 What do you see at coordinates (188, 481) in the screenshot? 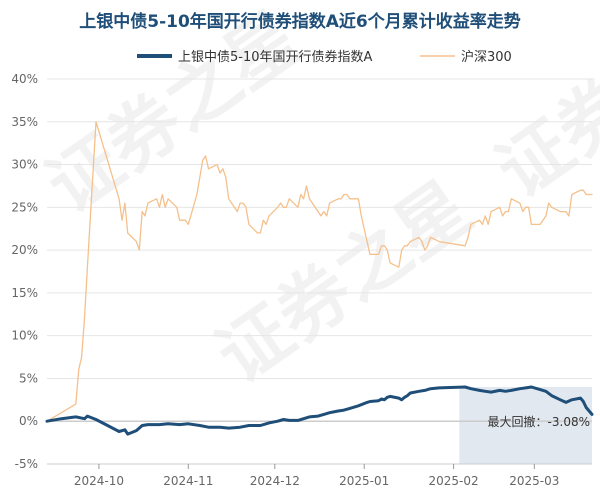
I see `x-tick-label: 2024-11` at bounding box center [188, 481].